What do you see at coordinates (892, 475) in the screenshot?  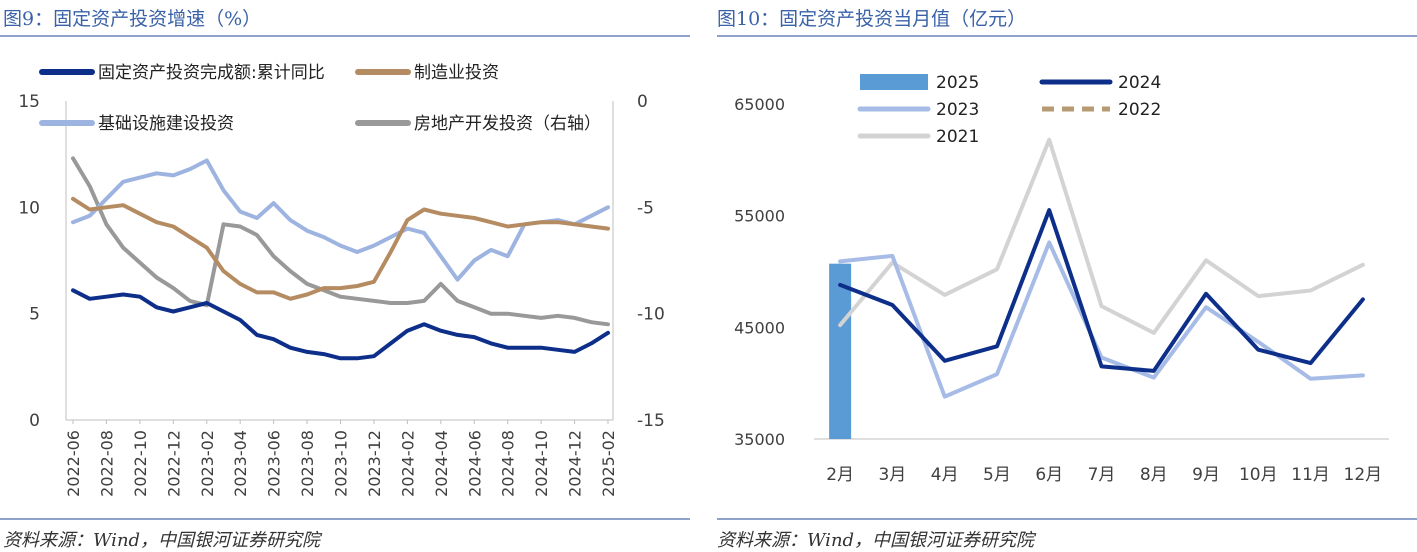 I see `x-tick-label: 3月` at bounding box center [892, 475].